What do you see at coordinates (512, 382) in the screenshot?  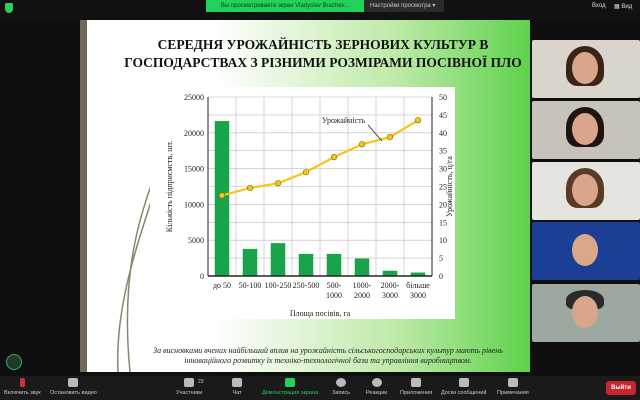 I see `notes-icon` at bounding box center [512, 382].